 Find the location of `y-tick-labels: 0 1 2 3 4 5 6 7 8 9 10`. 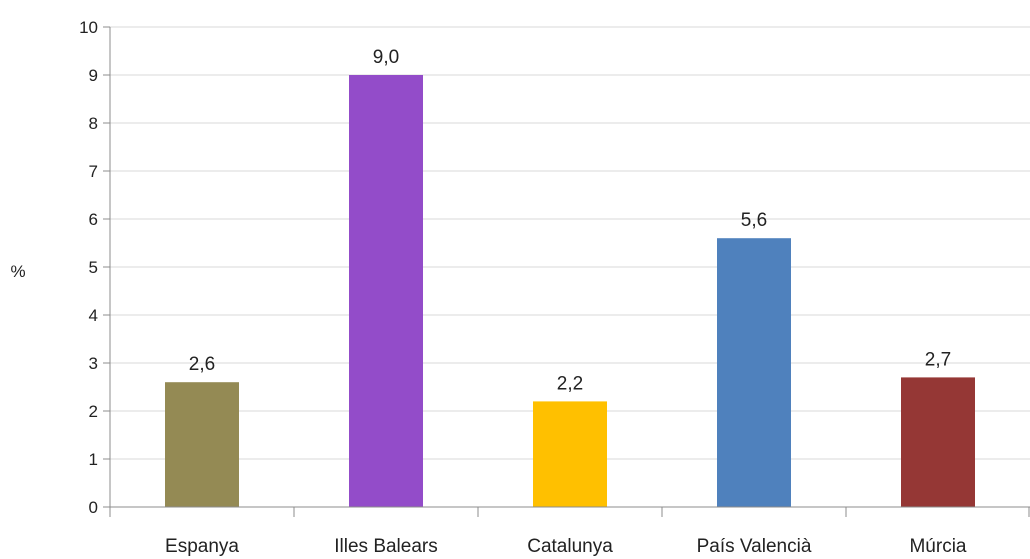

y-tick-labels: 0 1 2 3 4 5 6 7 8 9 10 is located at coordinates (88, 267).